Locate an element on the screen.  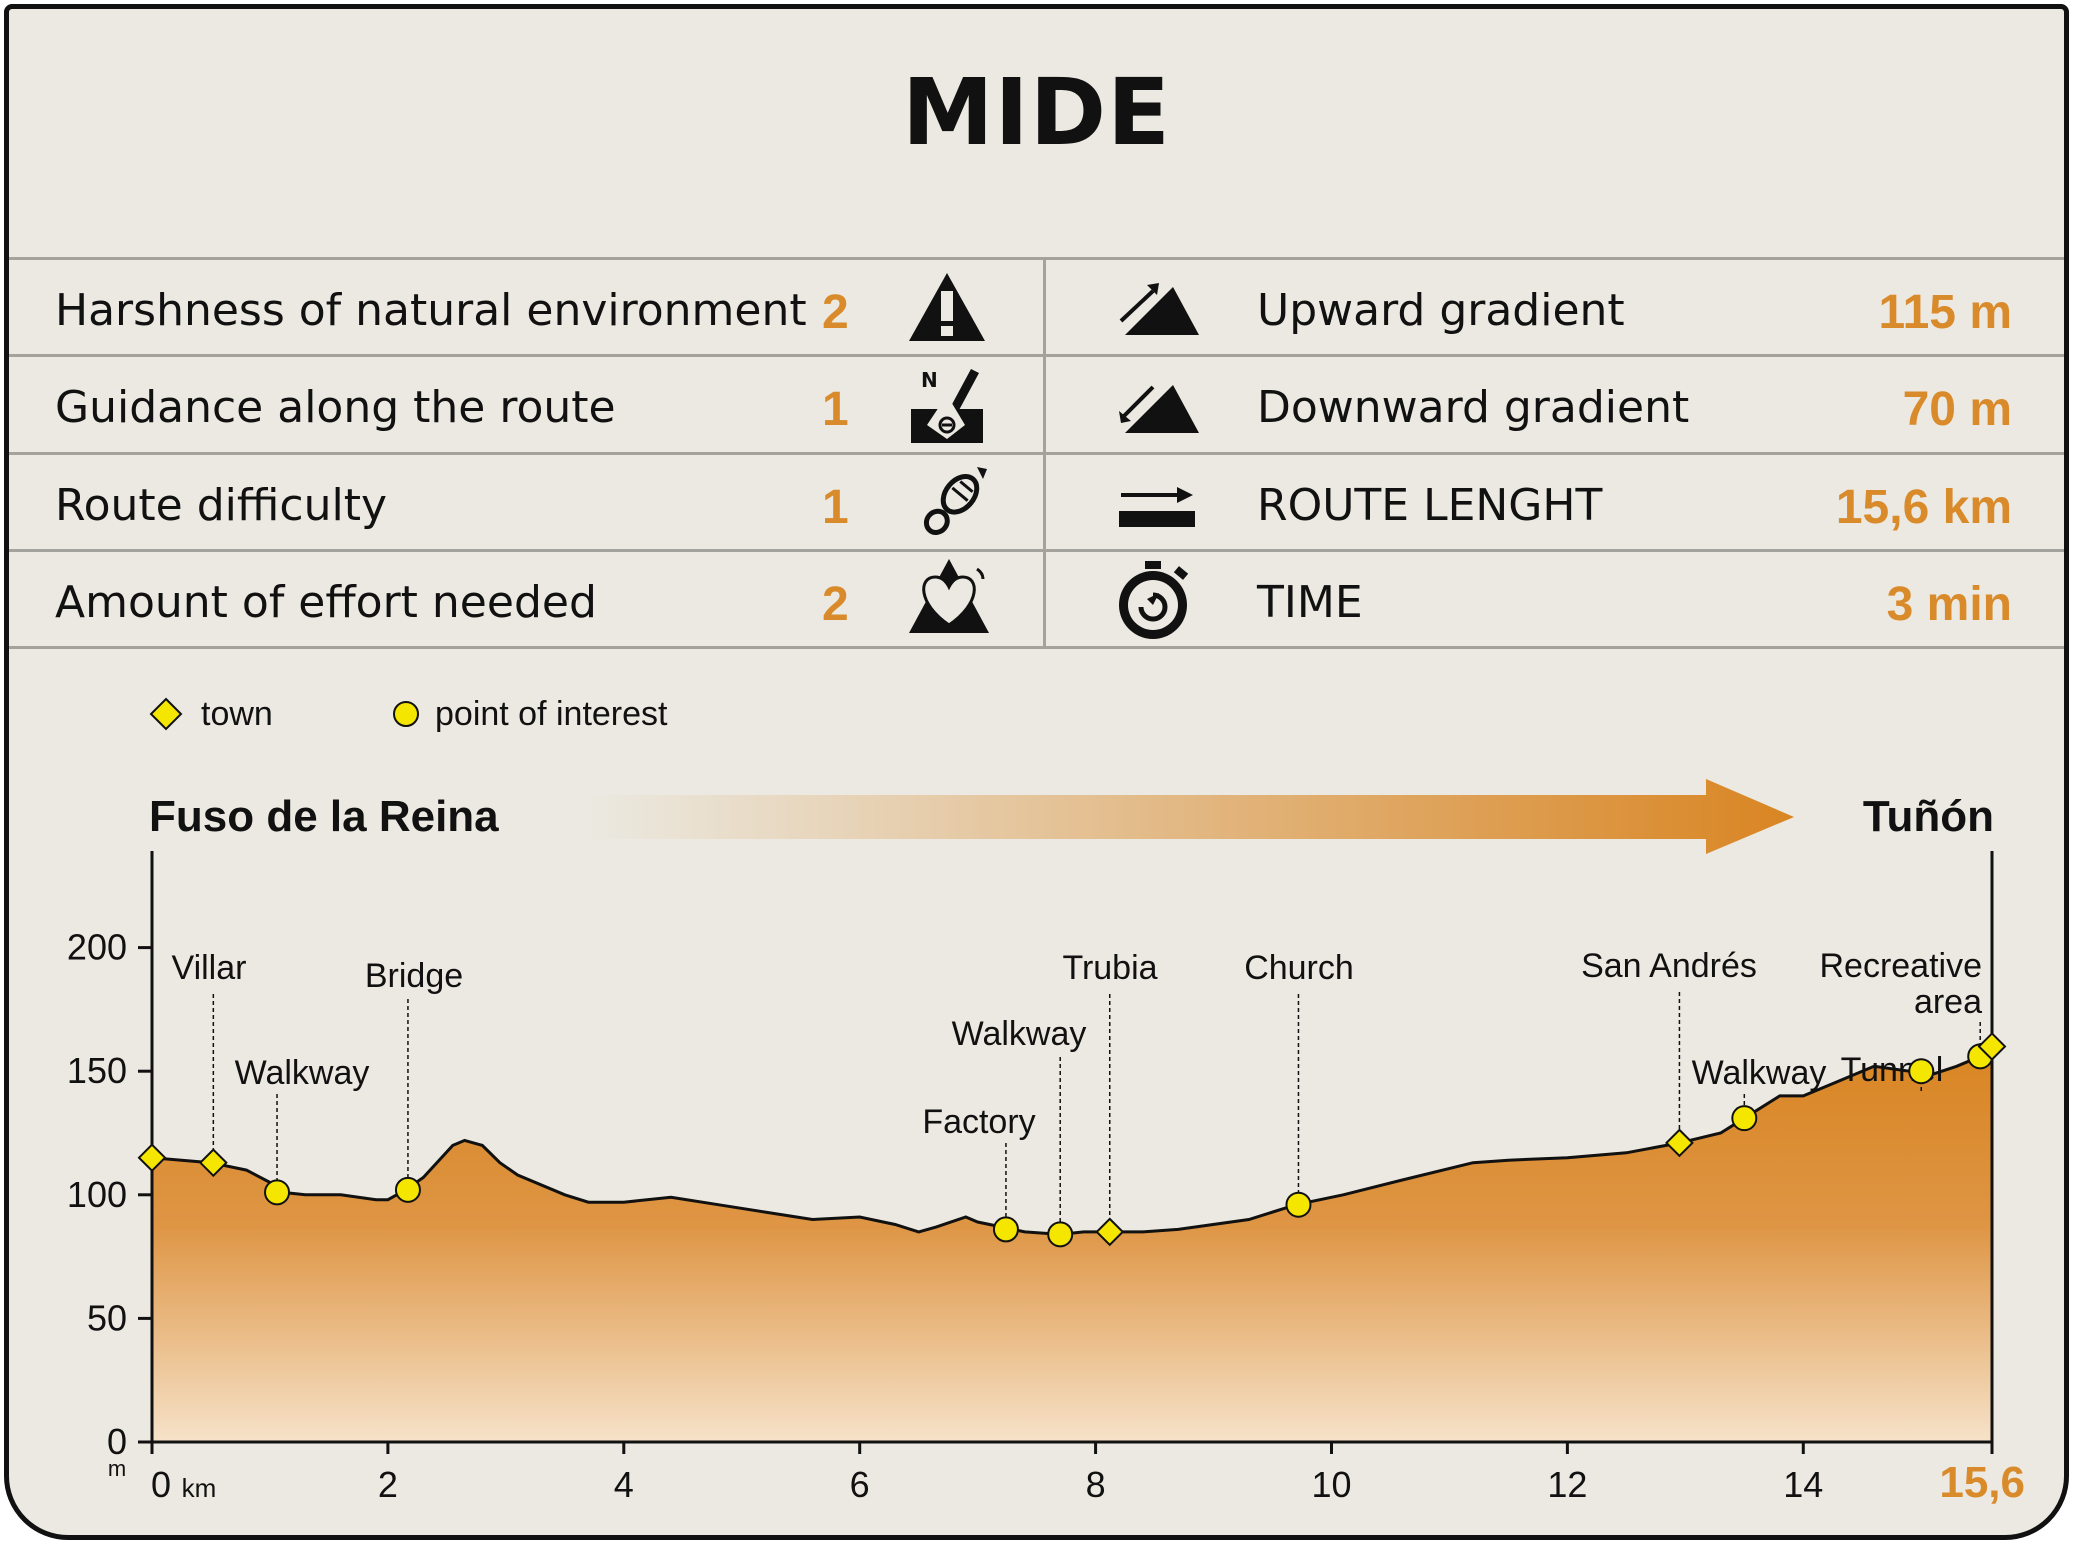
downward-label: Downward gradient is located at coordinates (1473, 407).